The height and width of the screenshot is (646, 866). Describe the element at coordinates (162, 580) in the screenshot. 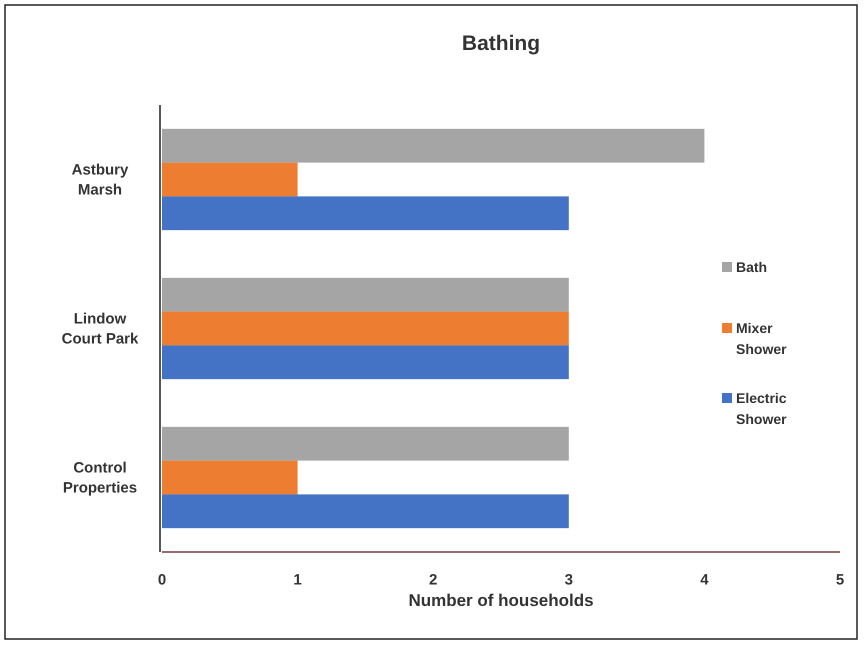

I see `x-tick-label: 0` at that location.